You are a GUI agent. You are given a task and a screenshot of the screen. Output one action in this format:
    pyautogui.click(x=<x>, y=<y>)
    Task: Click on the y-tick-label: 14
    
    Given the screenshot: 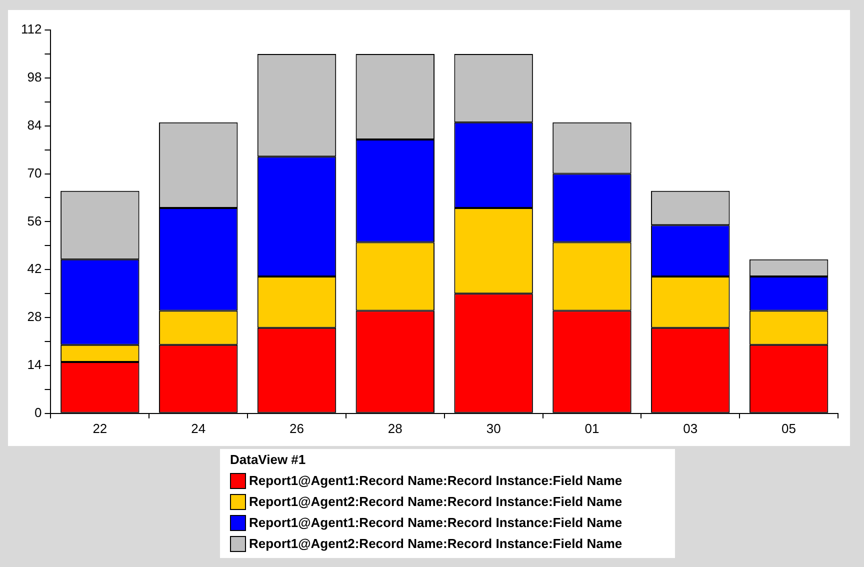 What is the action you would take?
    pyautogui.click(x=34, y=364)
    